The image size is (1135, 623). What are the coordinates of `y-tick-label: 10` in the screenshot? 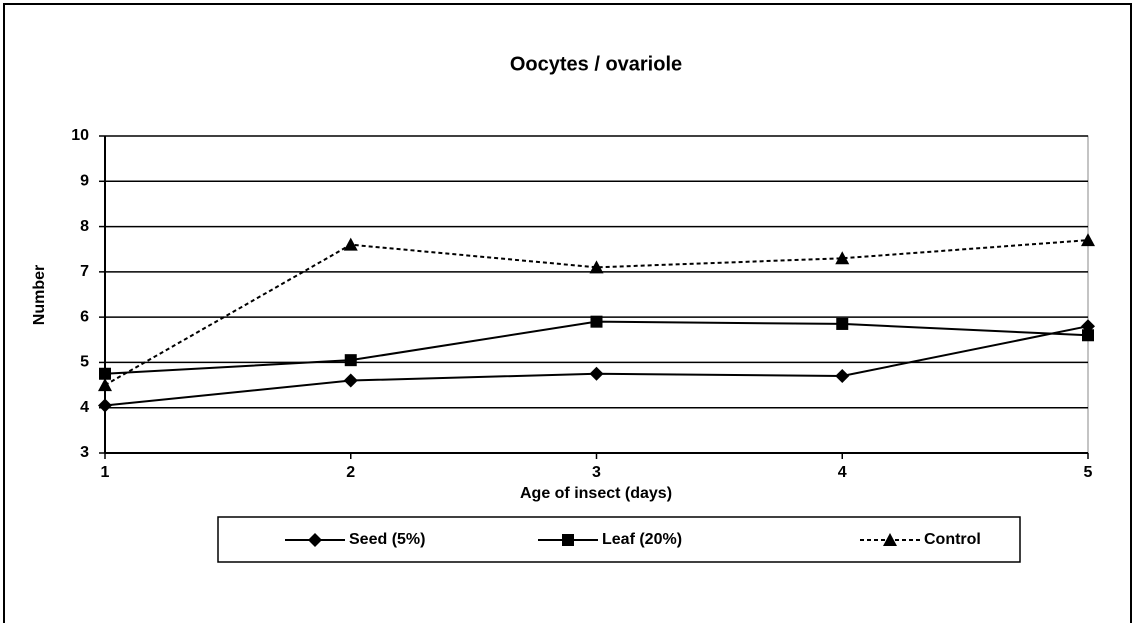 It's located at (80, 135).